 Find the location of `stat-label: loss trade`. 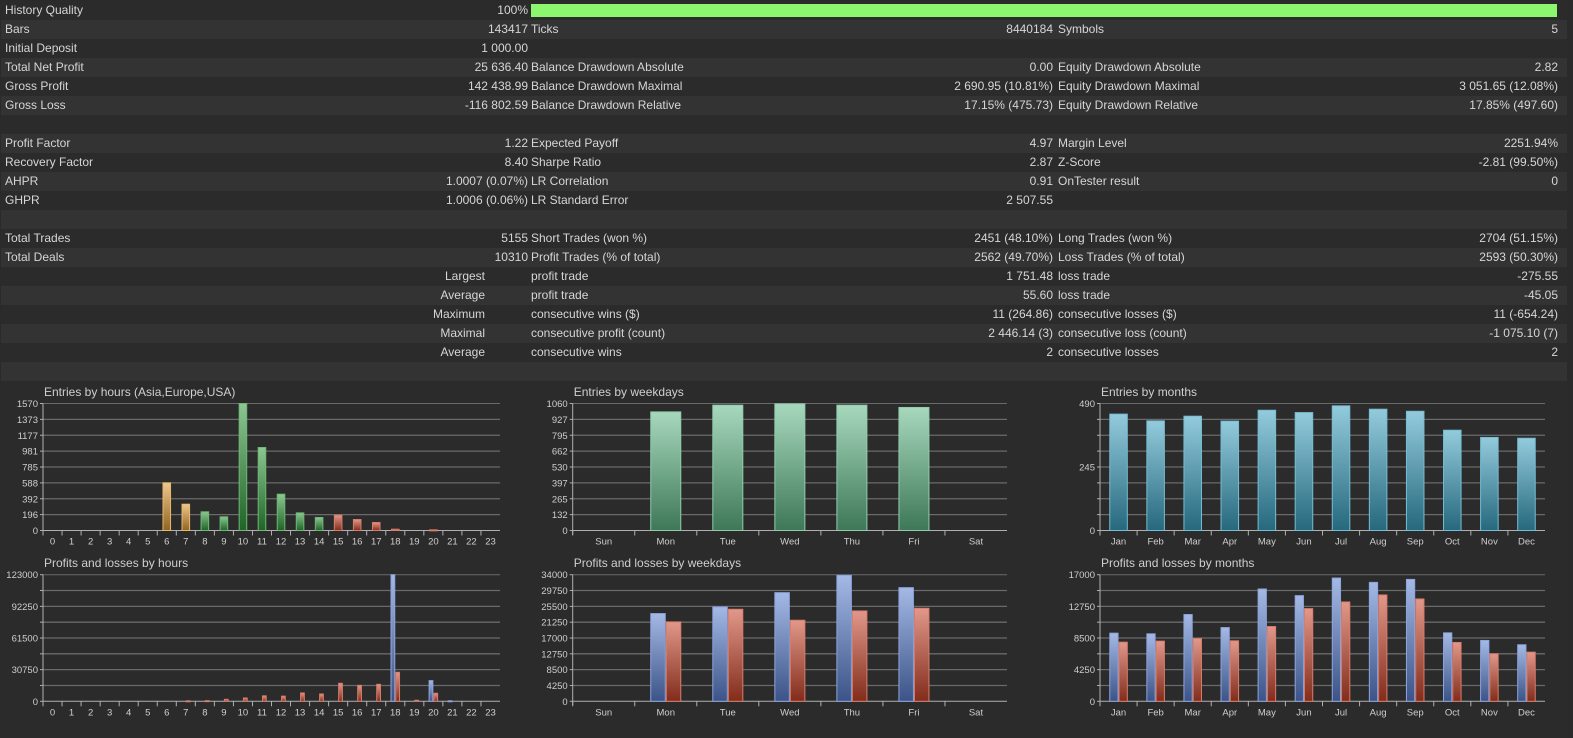

stat-label: loss trade is located at coordinates (1084, 295).